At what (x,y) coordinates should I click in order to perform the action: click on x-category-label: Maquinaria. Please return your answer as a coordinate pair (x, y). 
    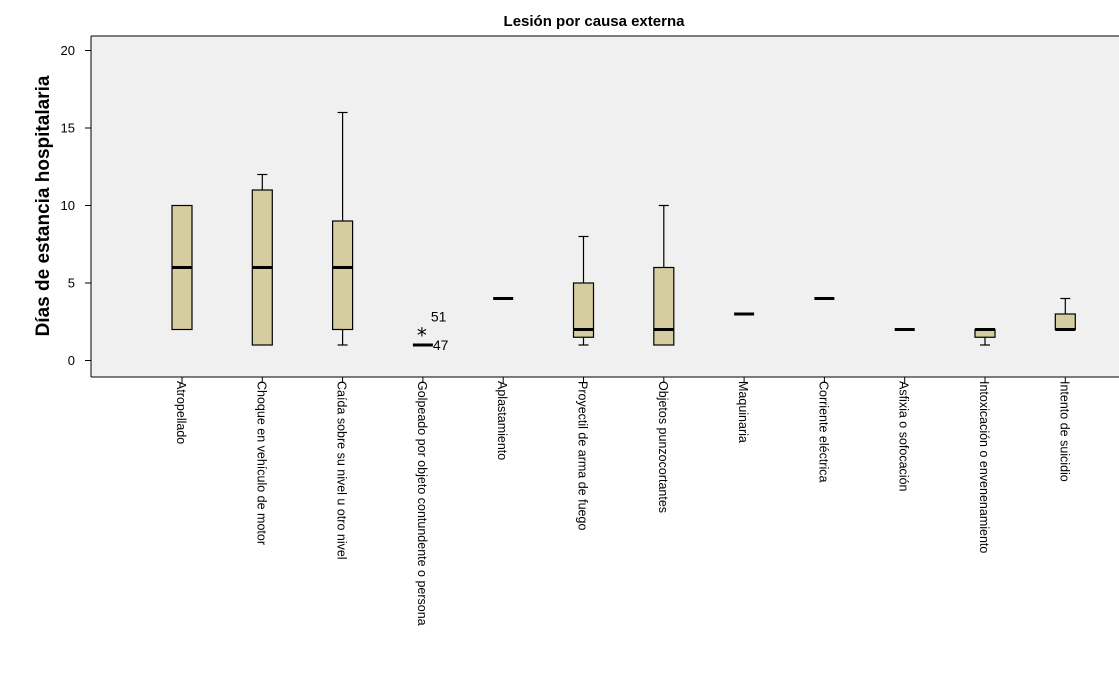
    Looking at the image, I should click on (743, 412).